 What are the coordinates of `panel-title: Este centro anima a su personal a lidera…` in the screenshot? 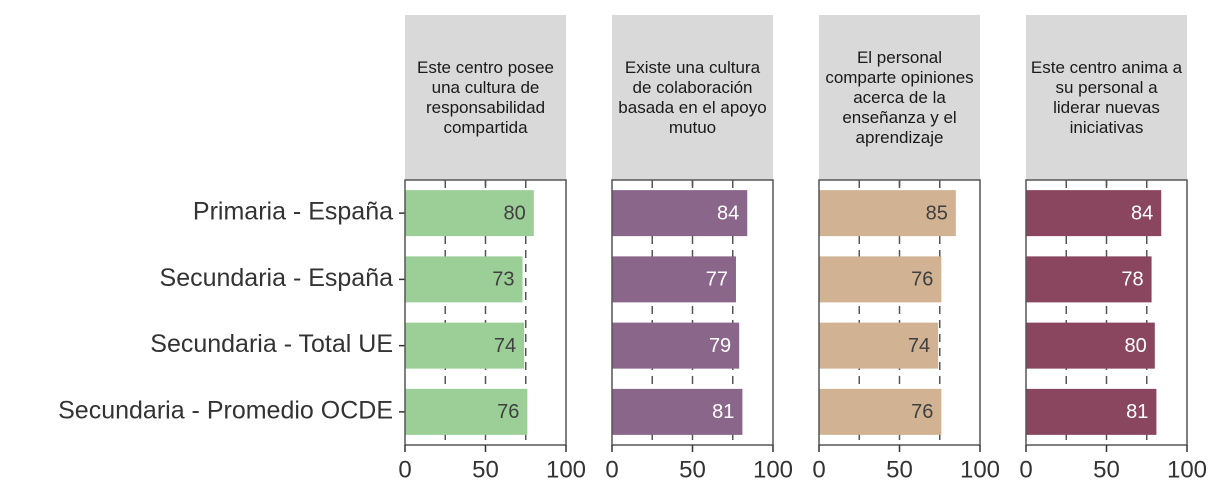 It's located at (1106, 97).